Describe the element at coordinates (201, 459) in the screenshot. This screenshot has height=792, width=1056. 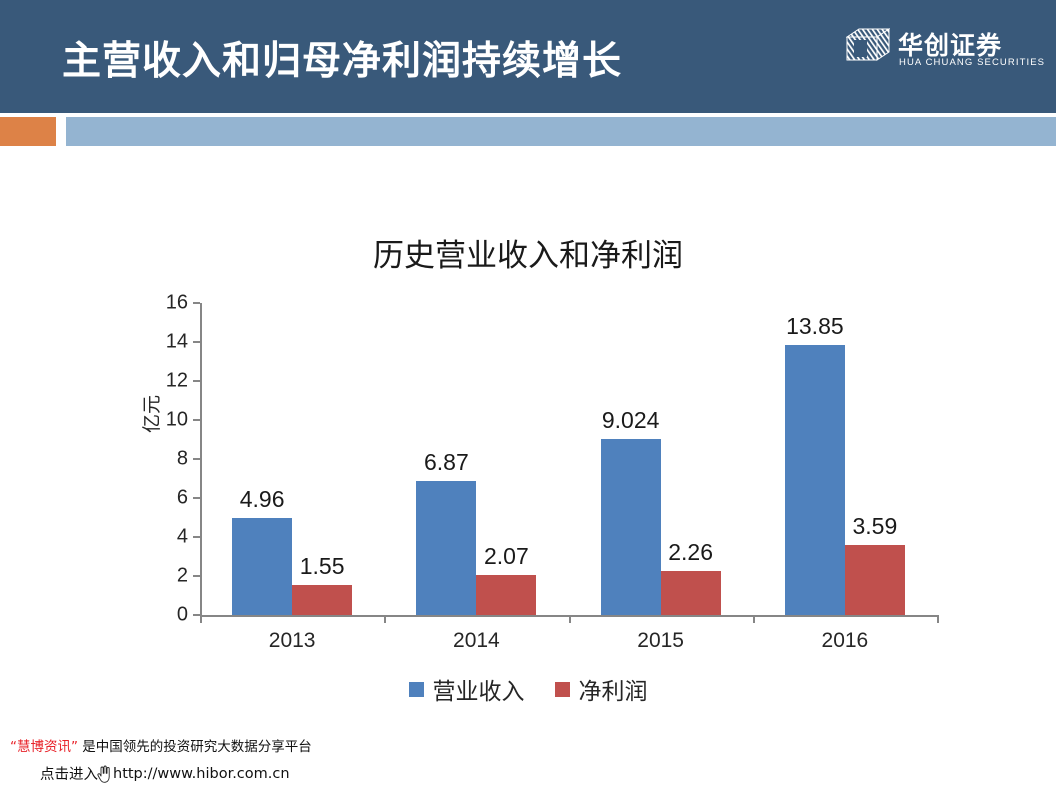
I see `y-axis-line` at that location.